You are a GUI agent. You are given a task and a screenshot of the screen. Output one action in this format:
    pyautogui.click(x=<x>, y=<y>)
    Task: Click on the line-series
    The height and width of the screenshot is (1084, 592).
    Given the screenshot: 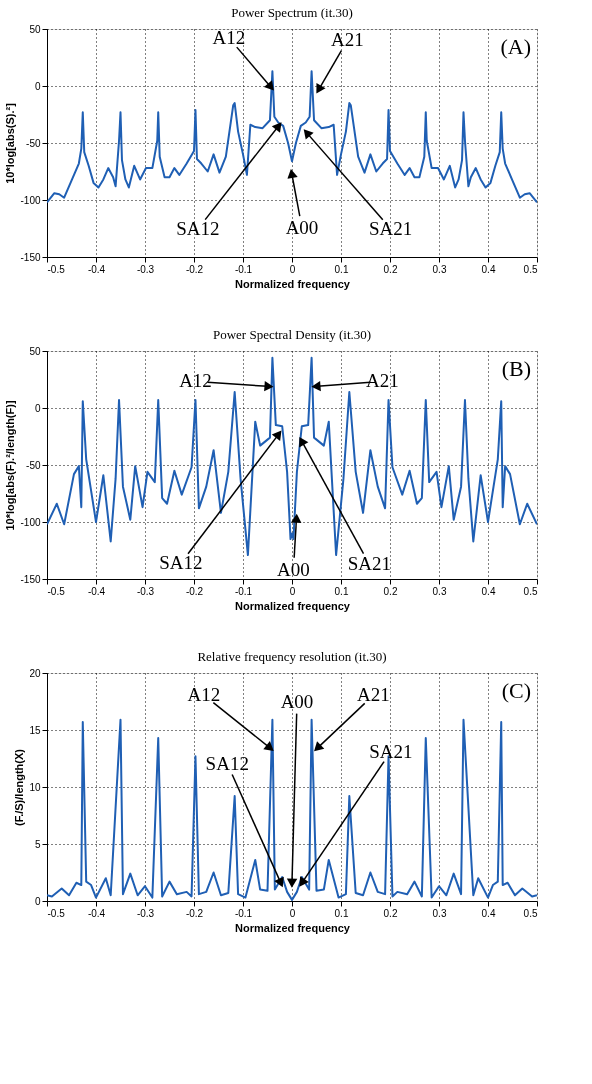 What is the action you would take?
    pyautogui.click(x=292, y=137)
    